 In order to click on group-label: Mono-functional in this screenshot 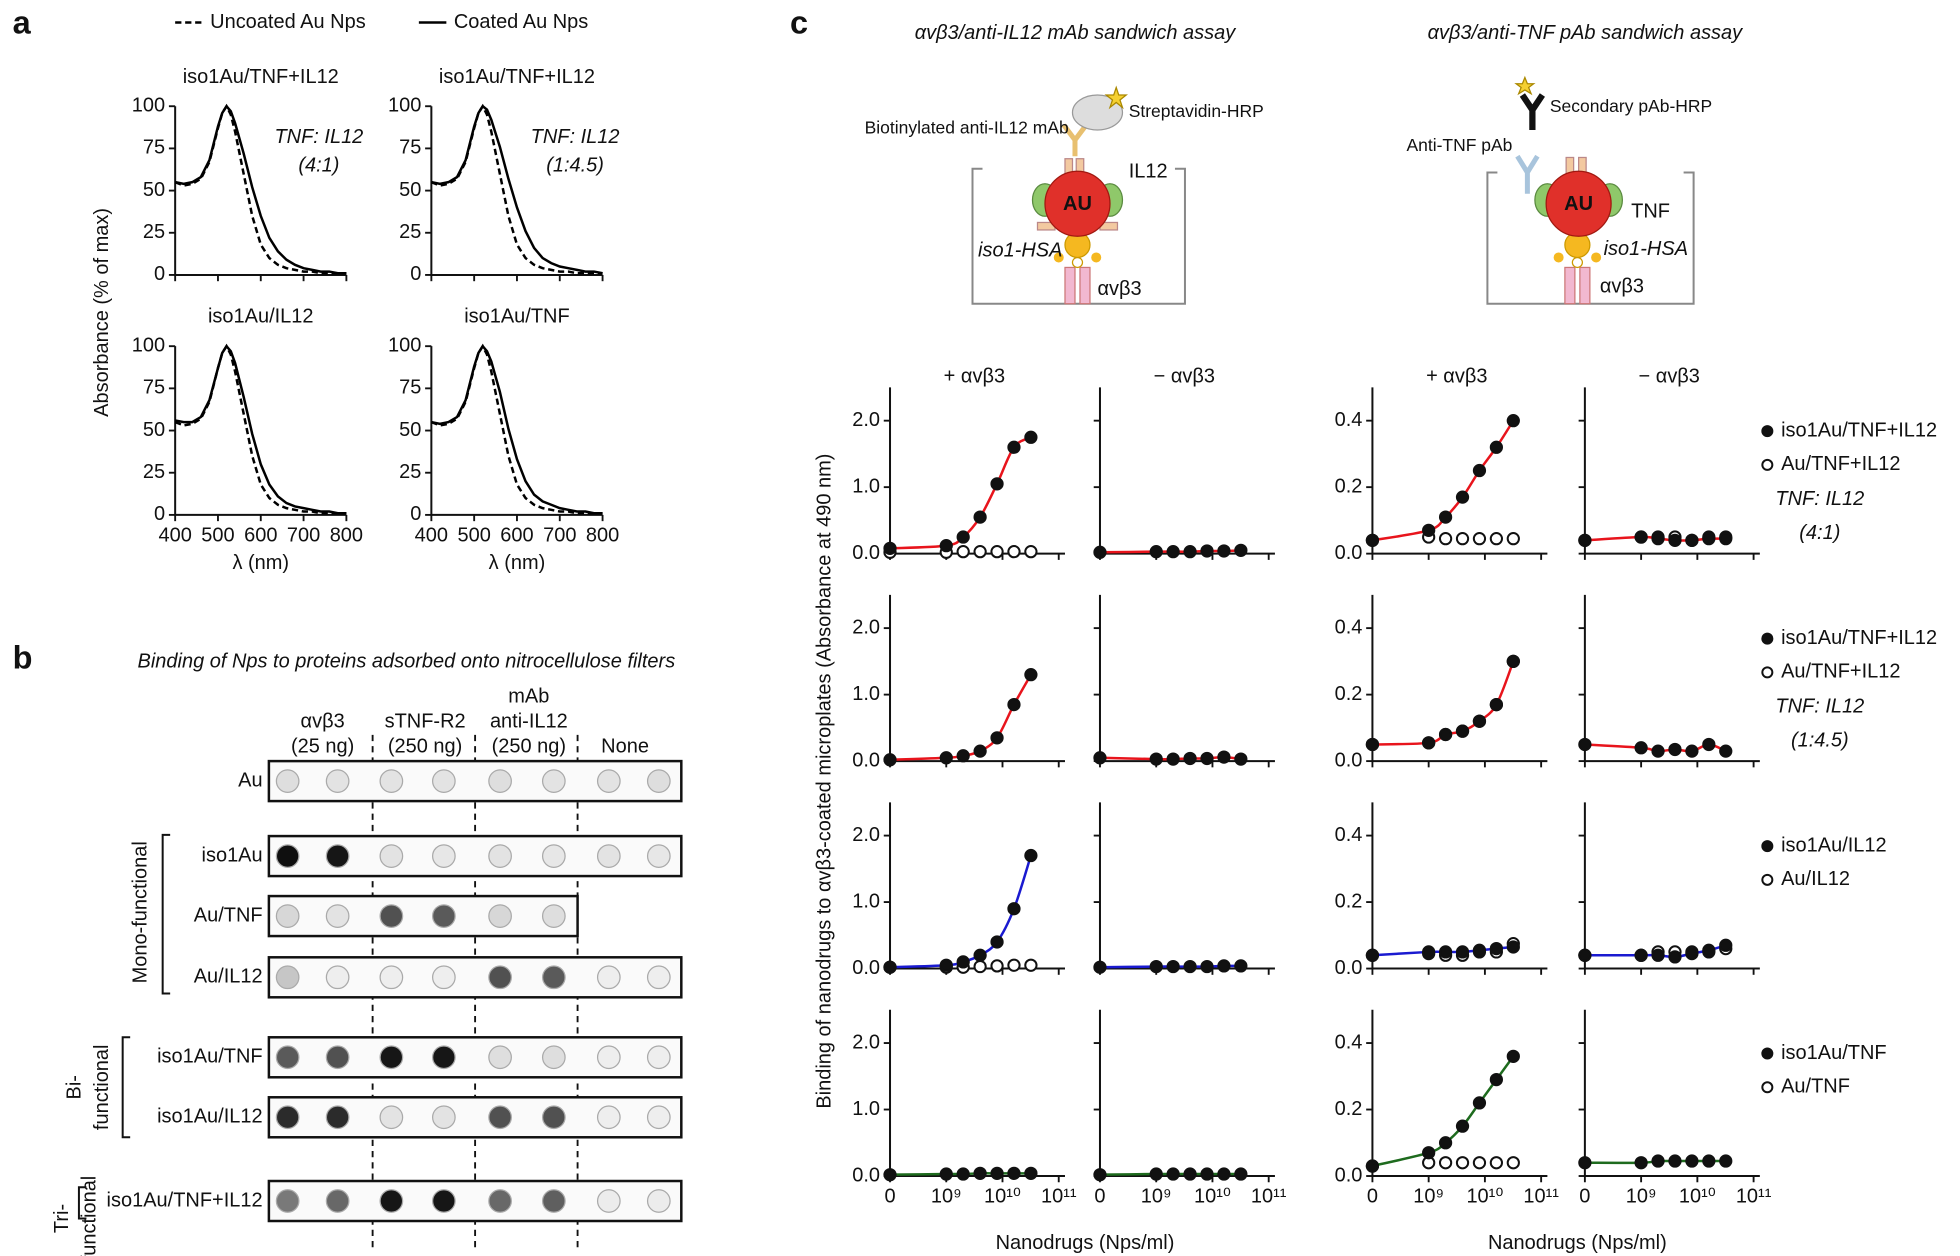, I will do `click(141, 912)`.